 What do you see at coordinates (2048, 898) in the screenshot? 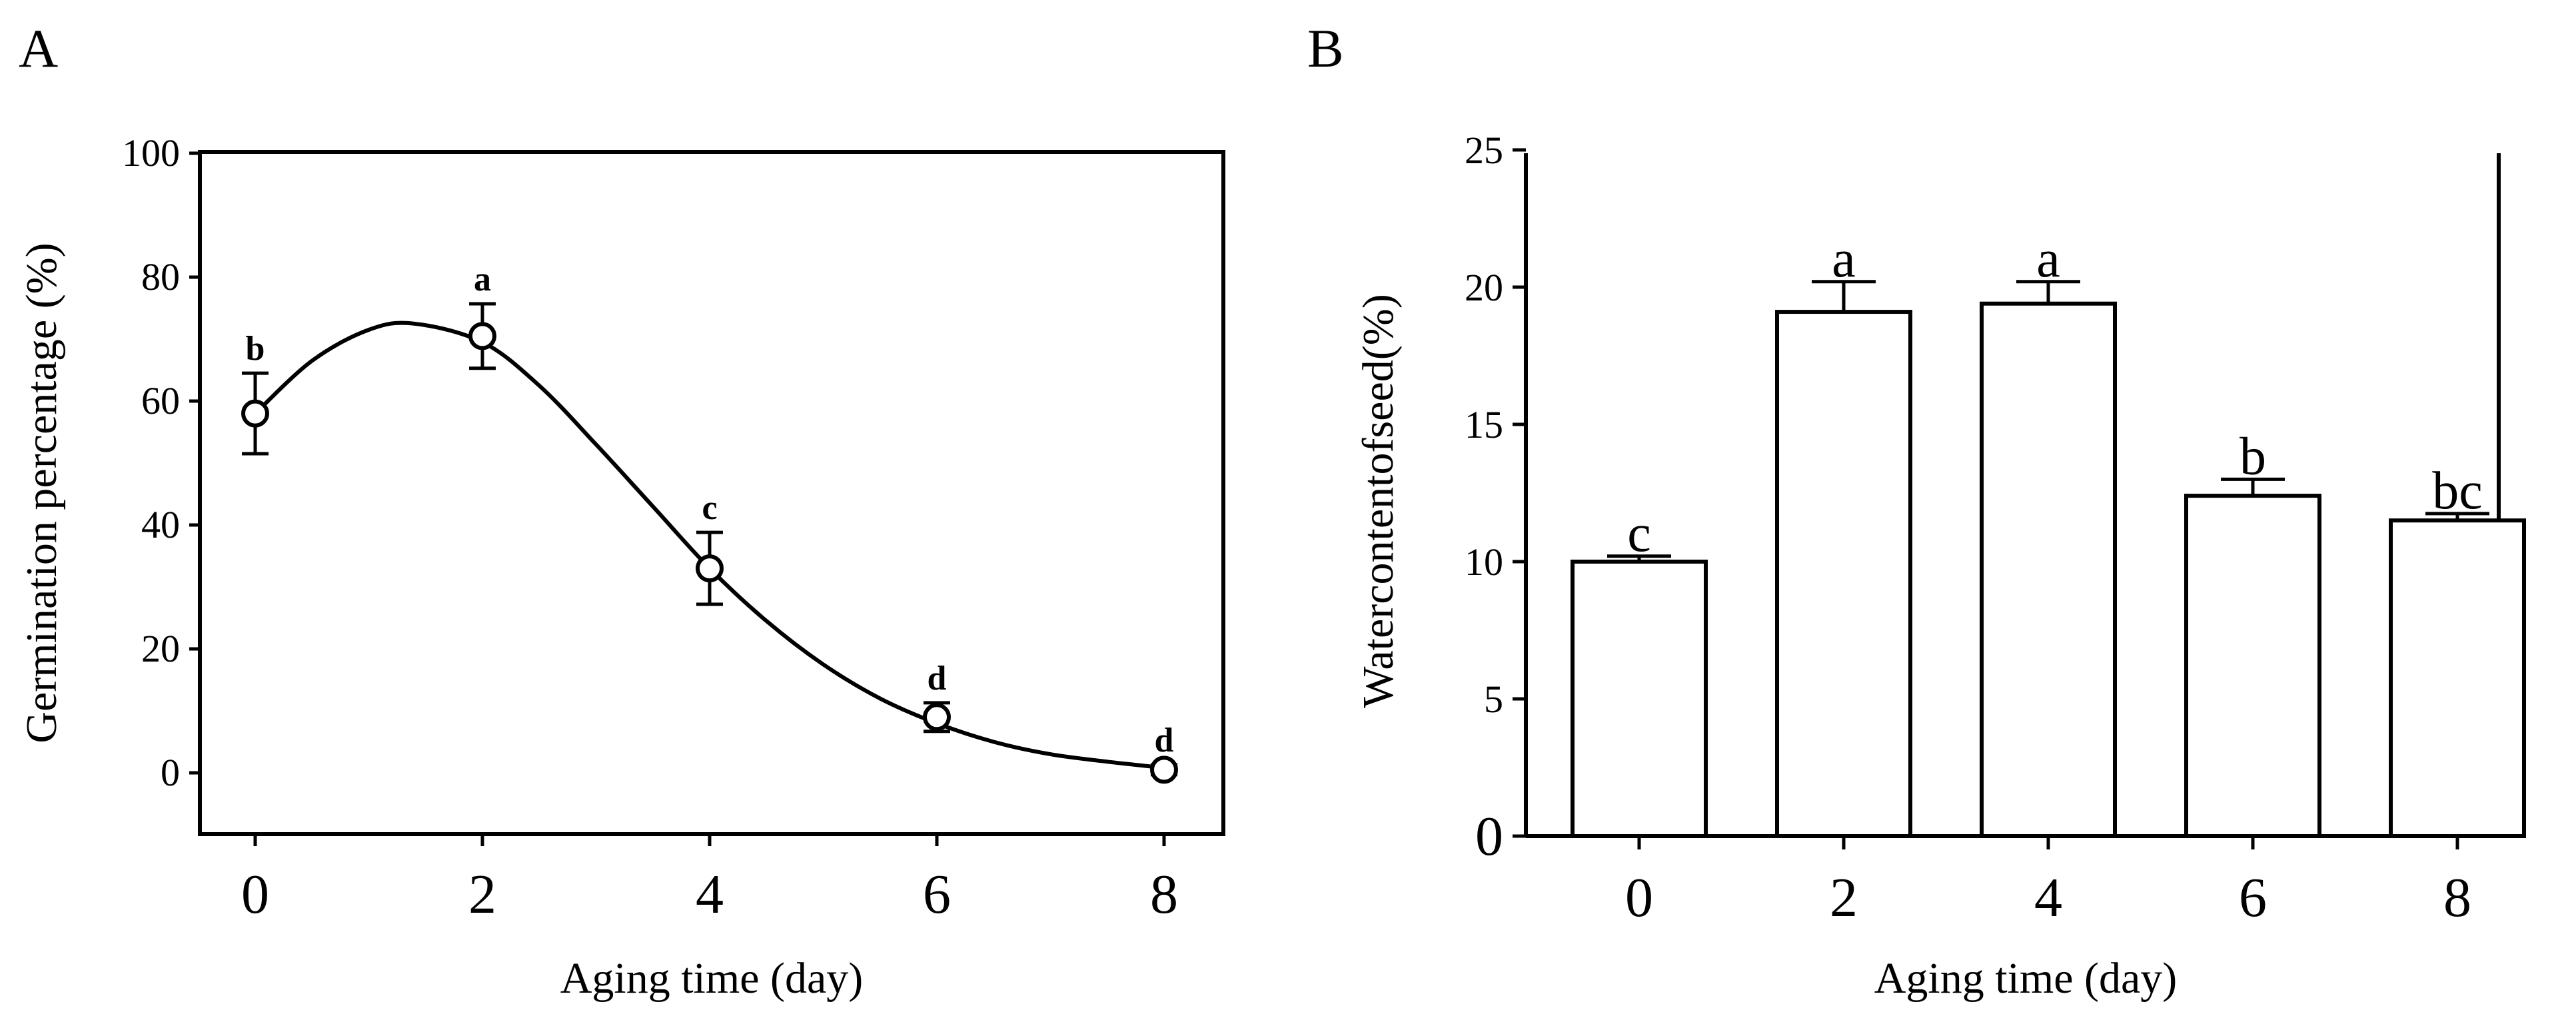
I see `panel-b-x-tick-label: 4` at bounding box center [2048, 898].